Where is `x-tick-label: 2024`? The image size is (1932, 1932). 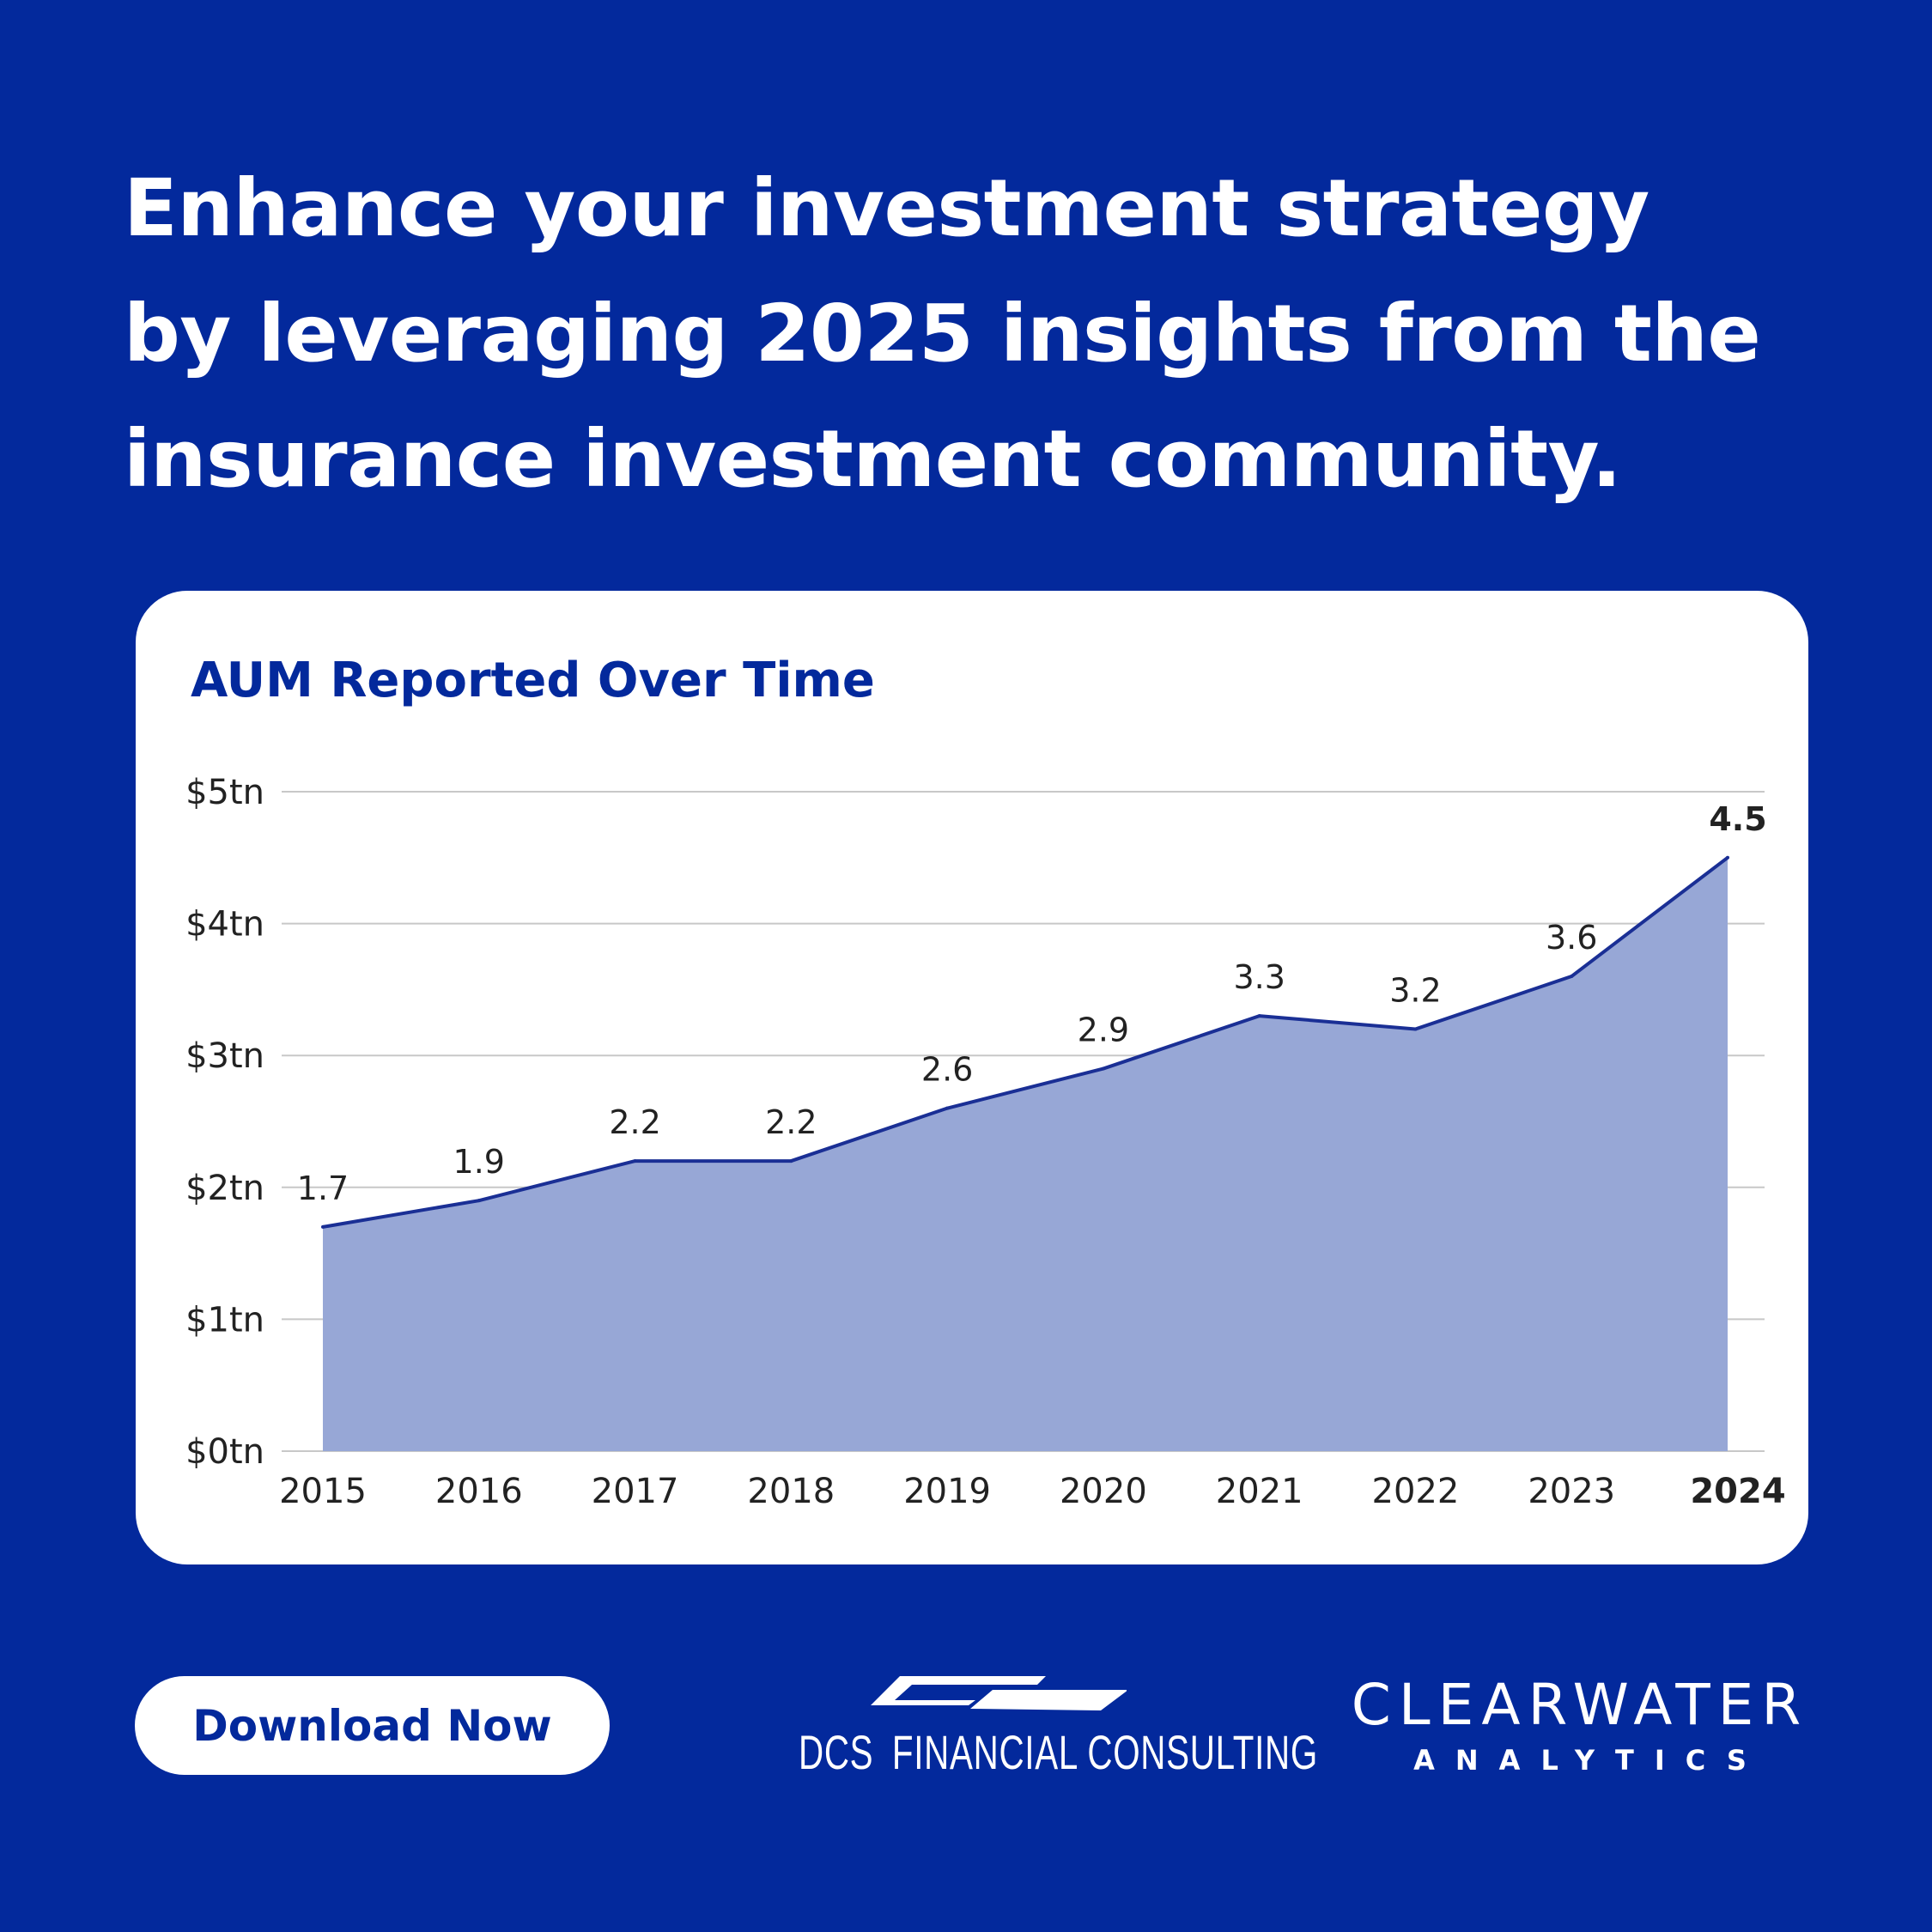 x-tick-label: 2024 is located at coordinates (1737, 1492).